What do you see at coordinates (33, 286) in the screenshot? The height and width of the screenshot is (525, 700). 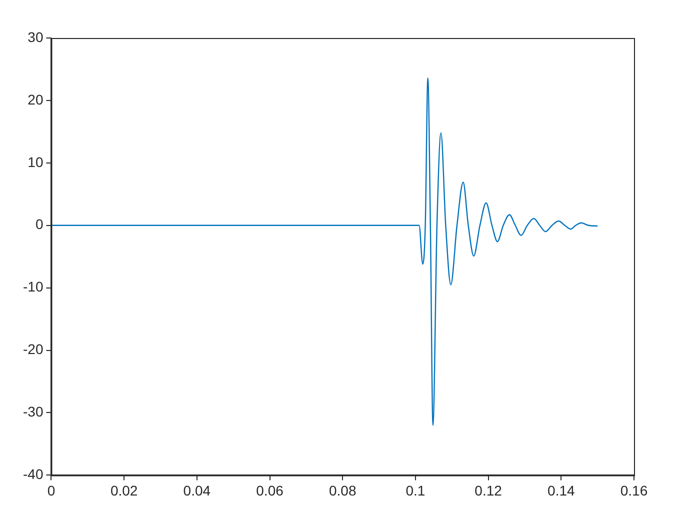 I see `y-tick-label: -10` at bounding box center [33, 286].